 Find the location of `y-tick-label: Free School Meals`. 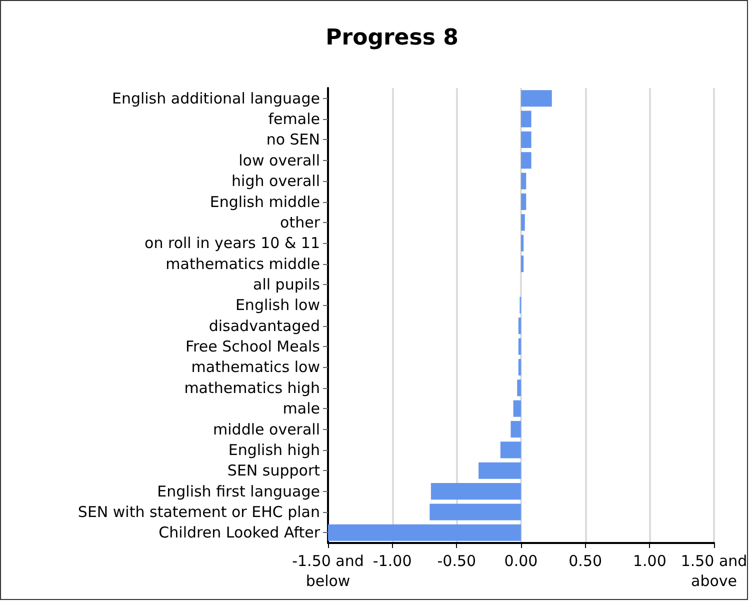

y-tick-label: Free School Meals is located at coordinates (252, 347).